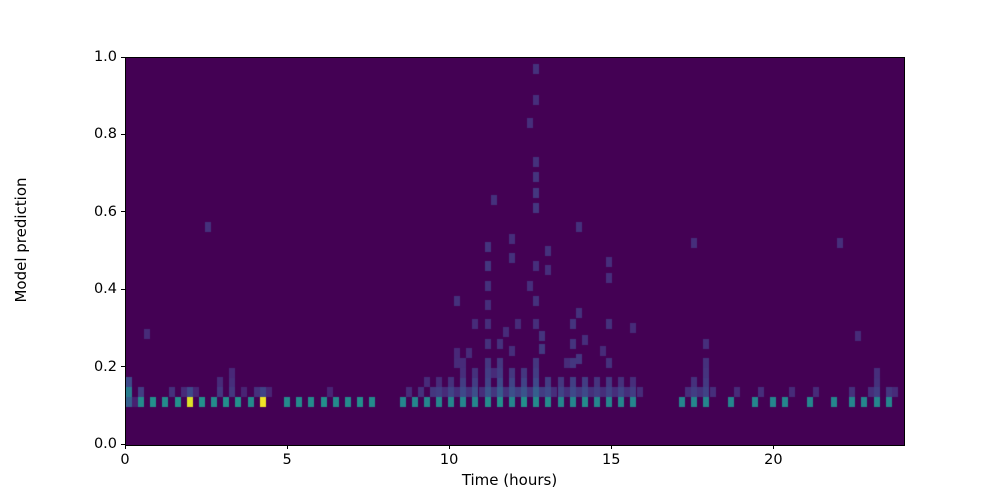 This screenshot has width=1000, height=500. I want to click on y-tick-label: 0.8, so click(105, 134).